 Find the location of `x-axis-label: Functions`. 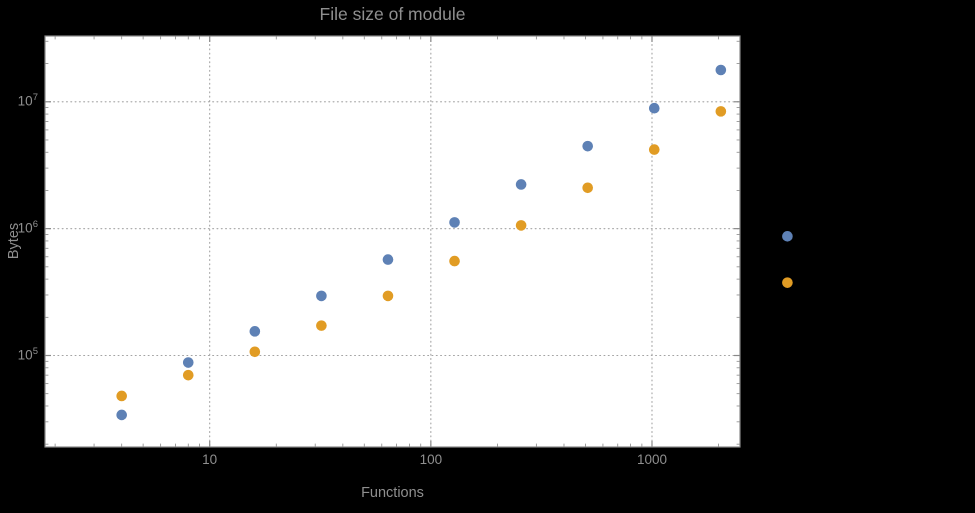

x-axis-label: Functions is located at coordinates (392, 493).